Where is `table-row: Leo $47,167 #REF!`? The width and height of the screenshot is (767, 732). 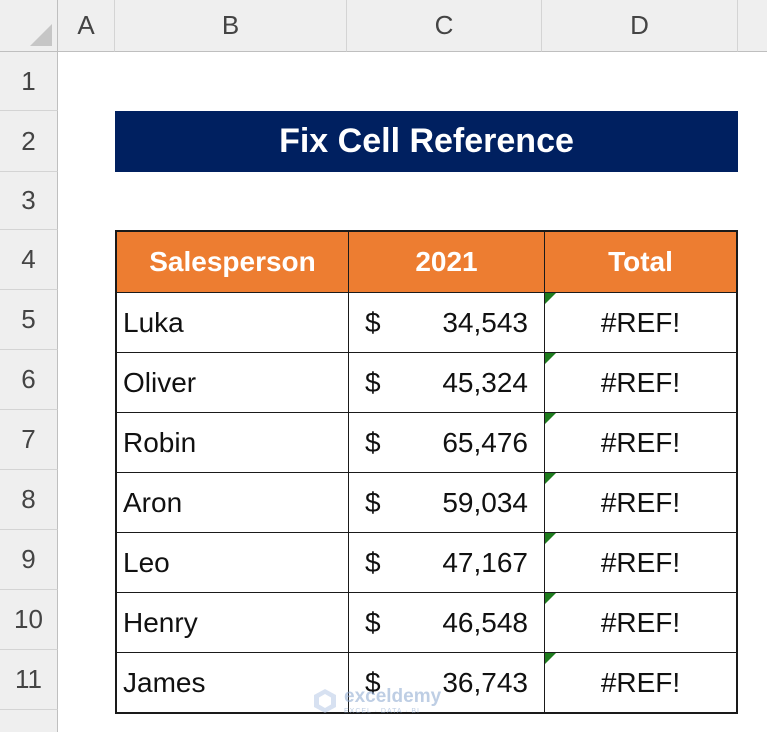 table-row: Leo $47,167 #REF! is located at coordinates (426, 562).